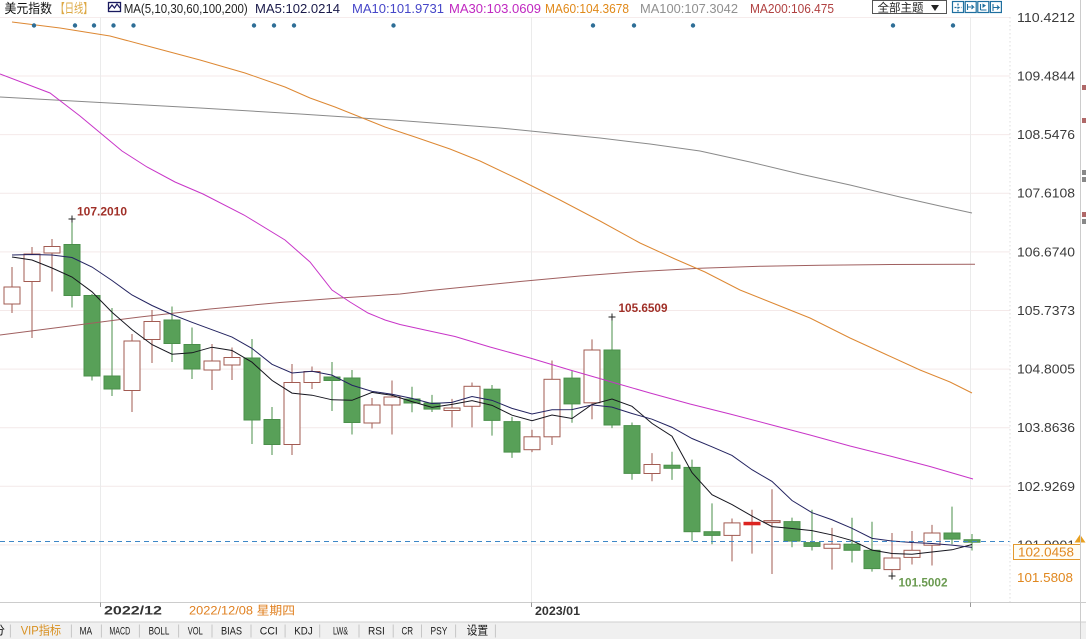 Image resolution: width=1086 pixels, height=639 pixels. What do you see at coordinates (74, 8) in the screenshot?
I see `svg-text: 【日线】` at bounding box center [74, 8].